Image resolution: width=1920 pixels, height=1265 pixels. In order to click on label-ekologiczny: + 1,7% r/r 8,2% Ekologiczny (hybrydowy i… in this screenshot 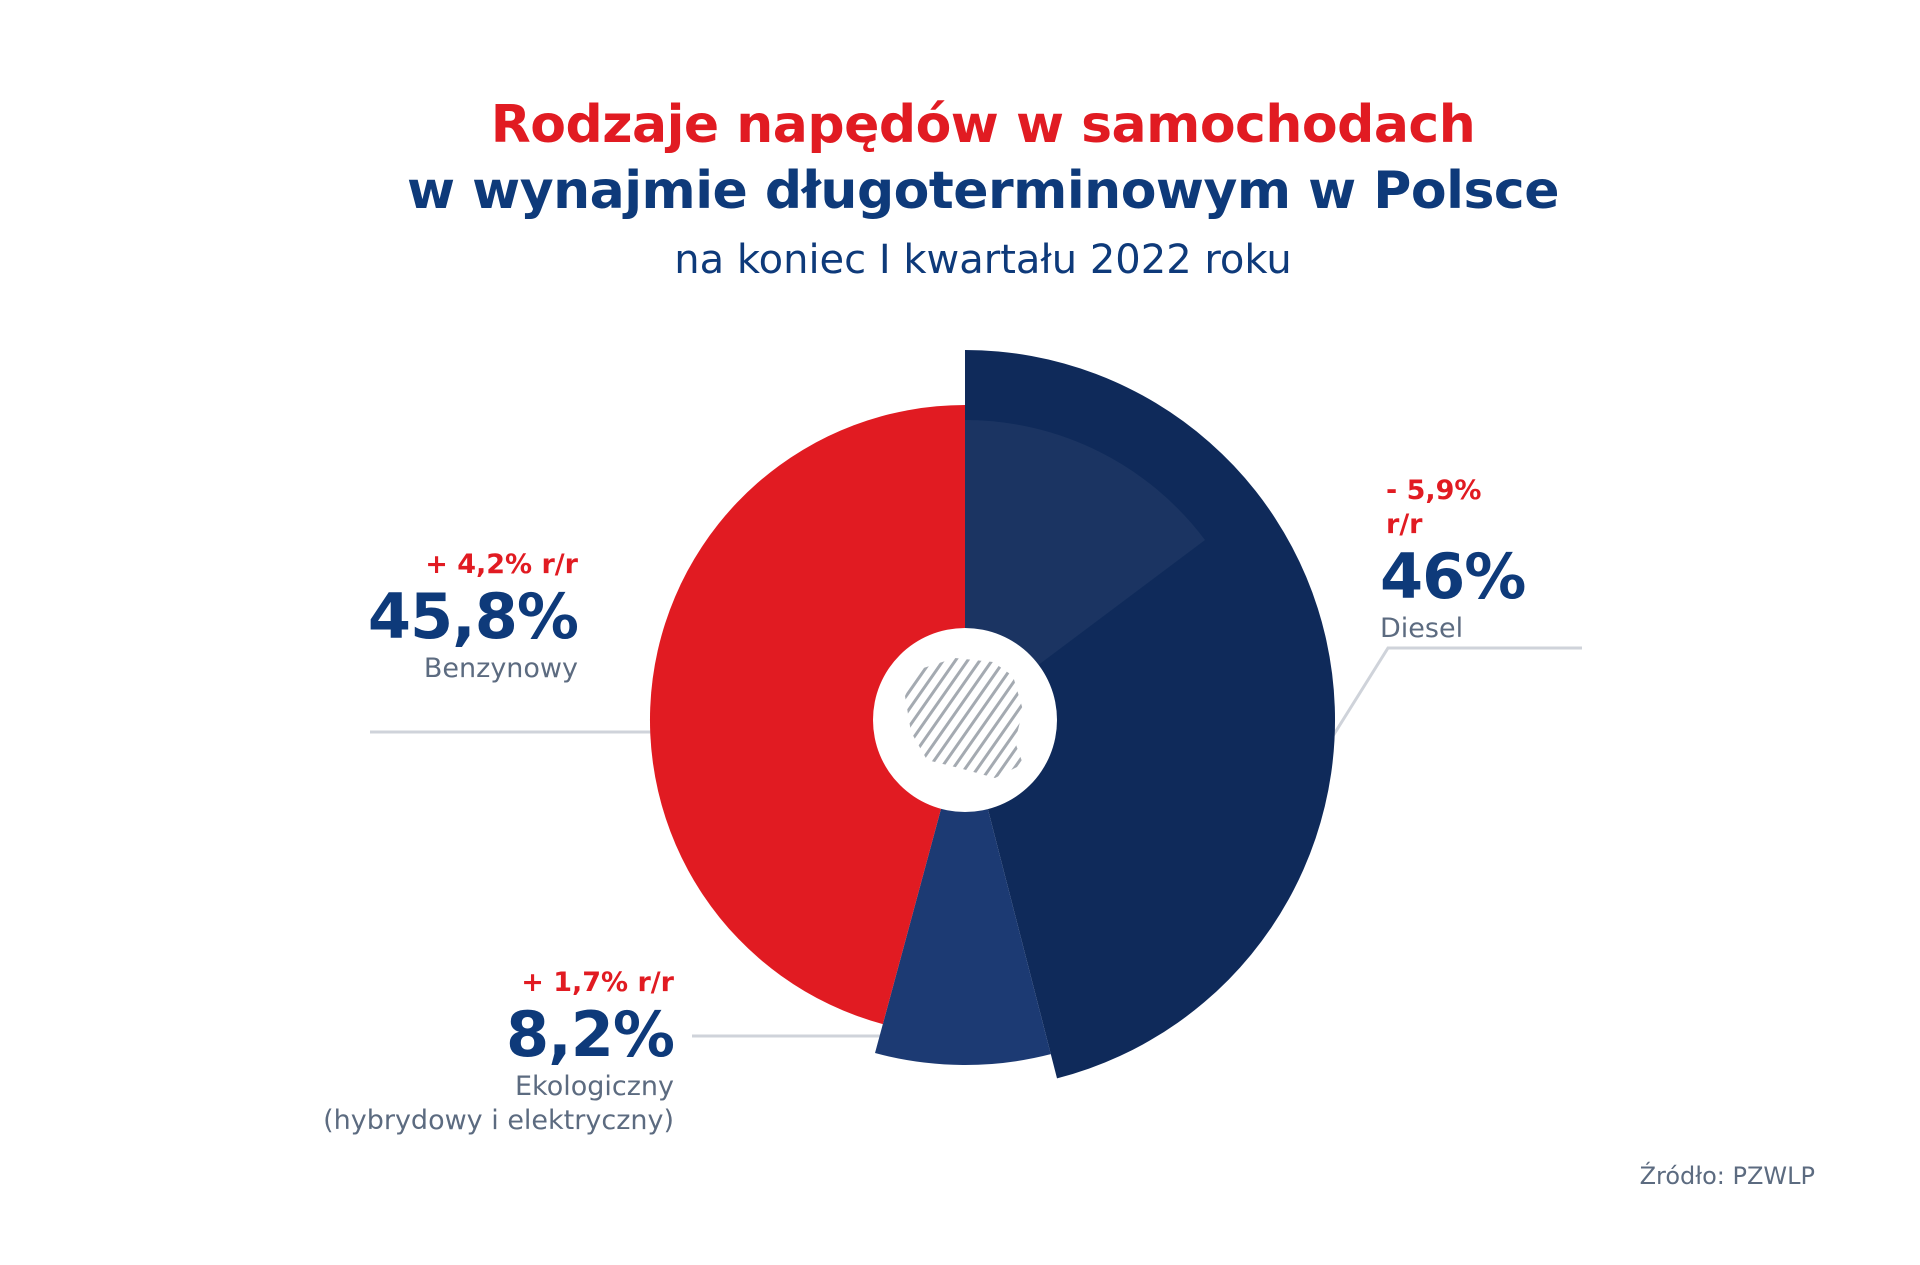, I will do `click(482, 1052)`.